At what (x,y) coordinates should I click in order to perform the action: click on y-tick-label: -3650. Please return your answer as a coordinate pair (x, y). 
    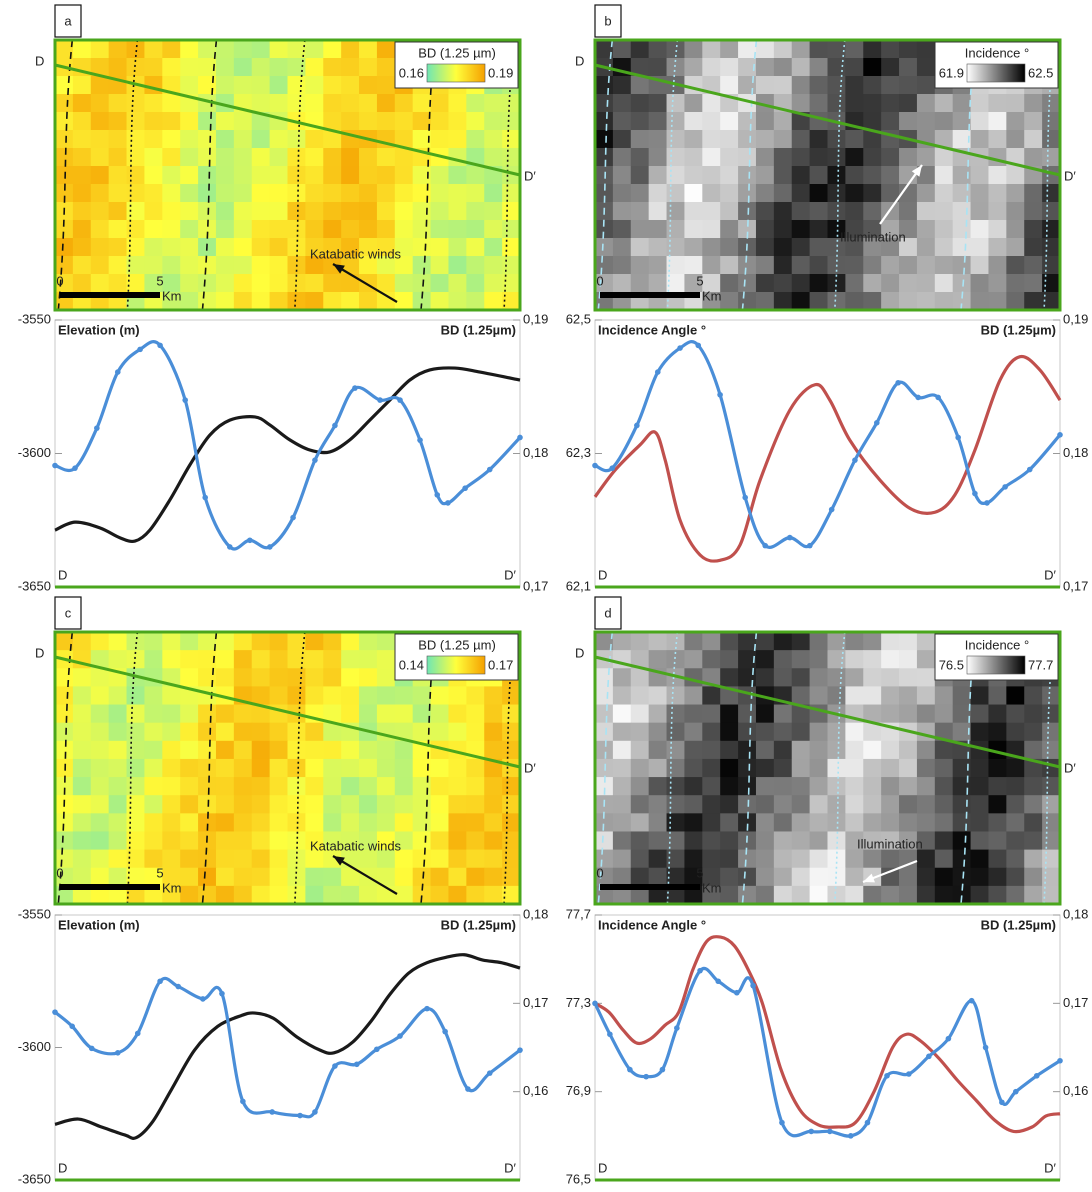
    Looking at the image, I should click on (34, 1178).